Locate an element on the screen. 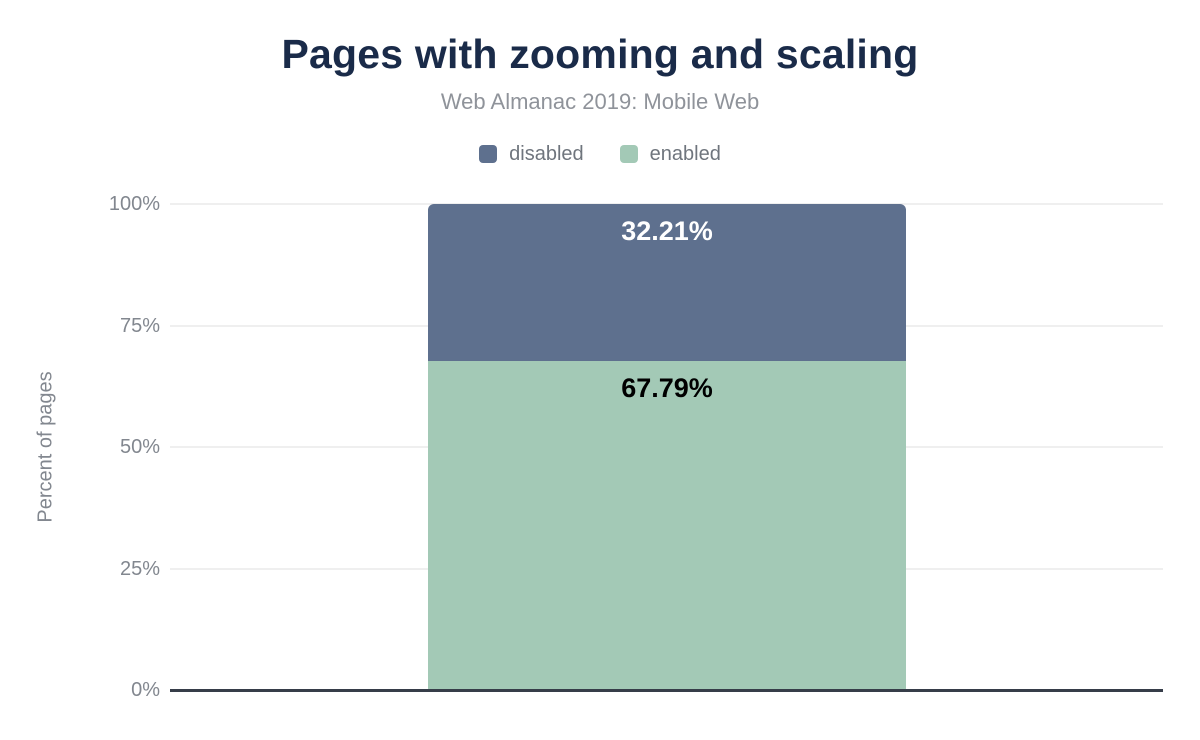  legend: disabled enabled is located at coordinates (600, 154).